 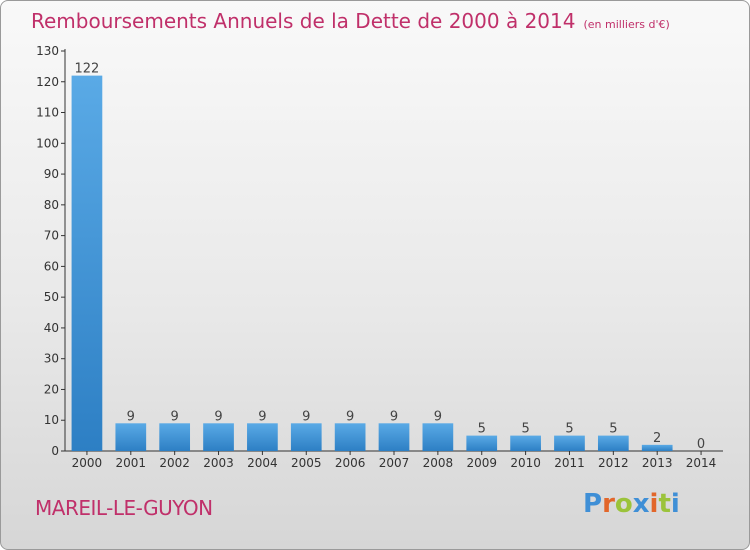 What do you see at coordinates (593, 504) in the screenshot?
I see `logo-letter: P` at bounding box center [593, 504].